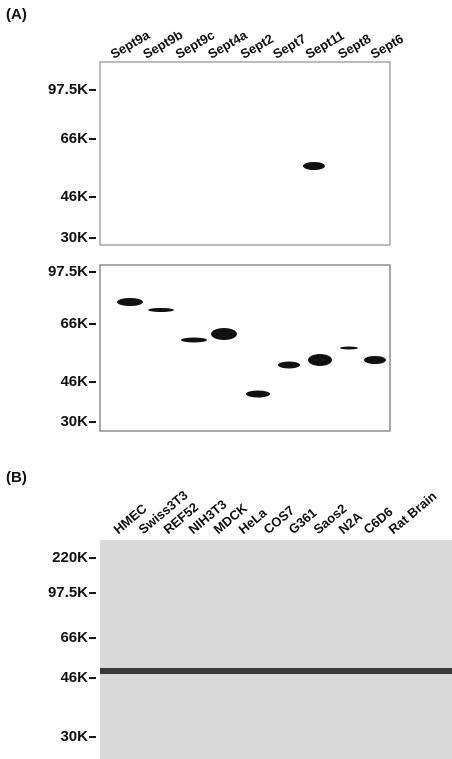 The image size is (452, 759). What do you see at coordinates (16, 14) in the screenshot?
I see `panel-label: (A)` at bounding box center [16, 14].